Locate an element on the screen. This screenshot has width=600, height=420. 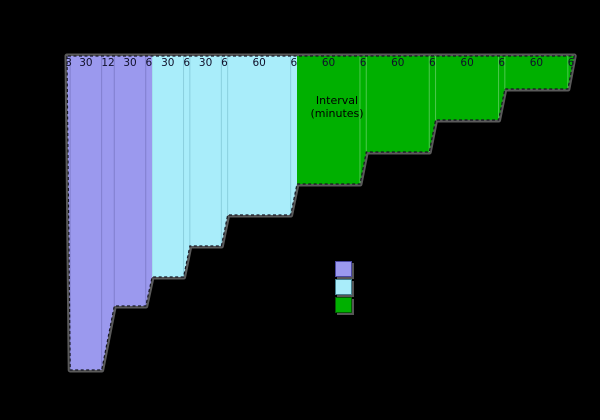
legend-swatch-purple is located at coordinates (343, 269).